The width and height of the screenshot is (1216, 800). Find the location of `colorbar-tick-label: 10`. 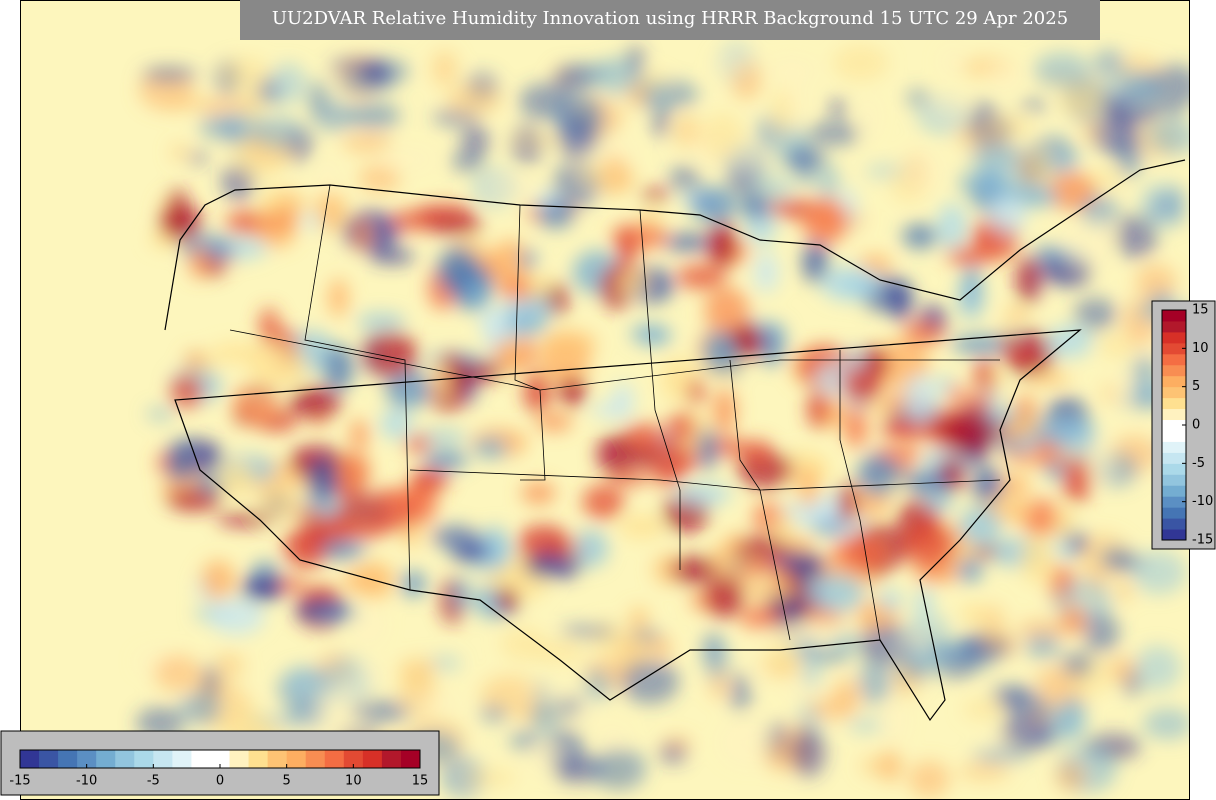

colorbar-tick-label: 10 is located at coordinates (353, 781).